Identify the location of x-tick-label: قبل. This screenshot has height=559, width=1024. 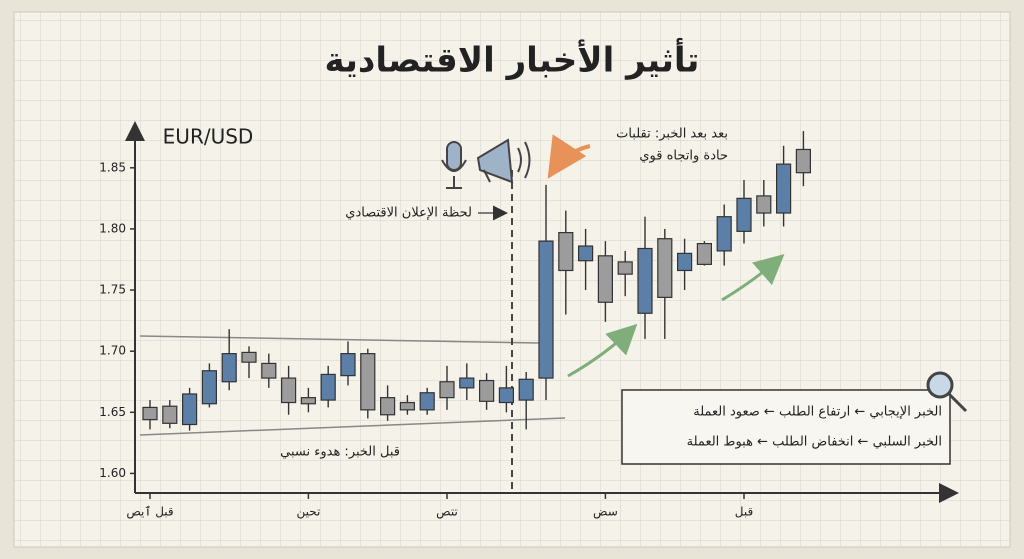
(744, 512).